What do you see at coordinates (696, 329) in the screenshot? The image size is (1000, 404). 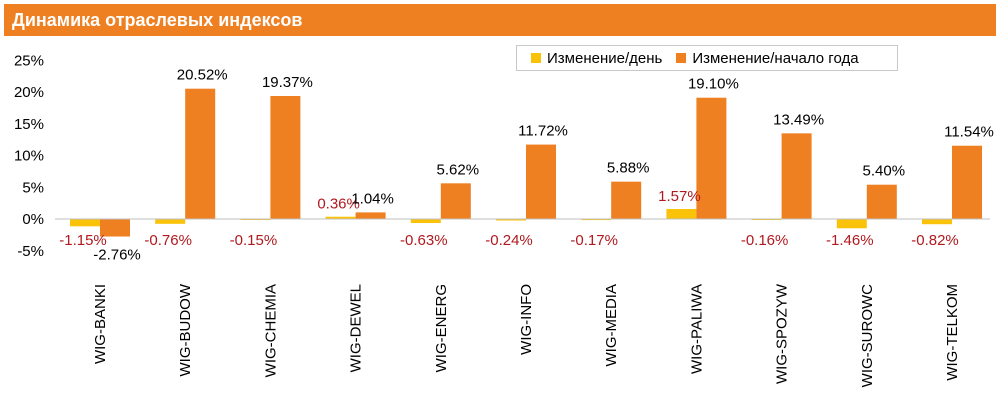 I see `category-label: WIG-PALIWA` at bounding box center [696, 329].